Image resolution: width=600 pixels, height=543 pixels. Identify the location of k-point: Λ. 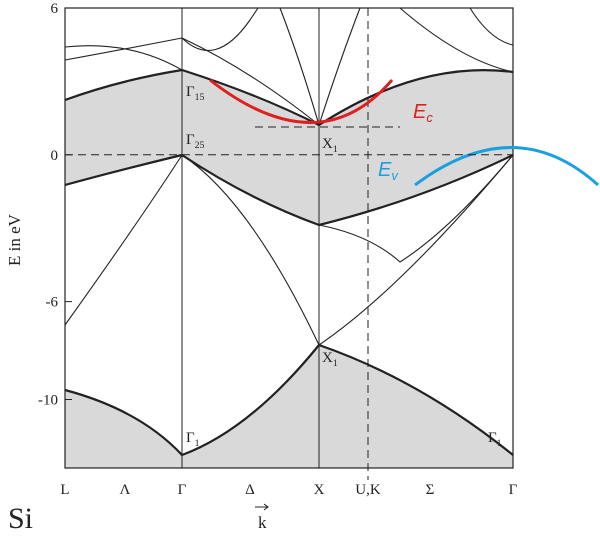
(125, 490).